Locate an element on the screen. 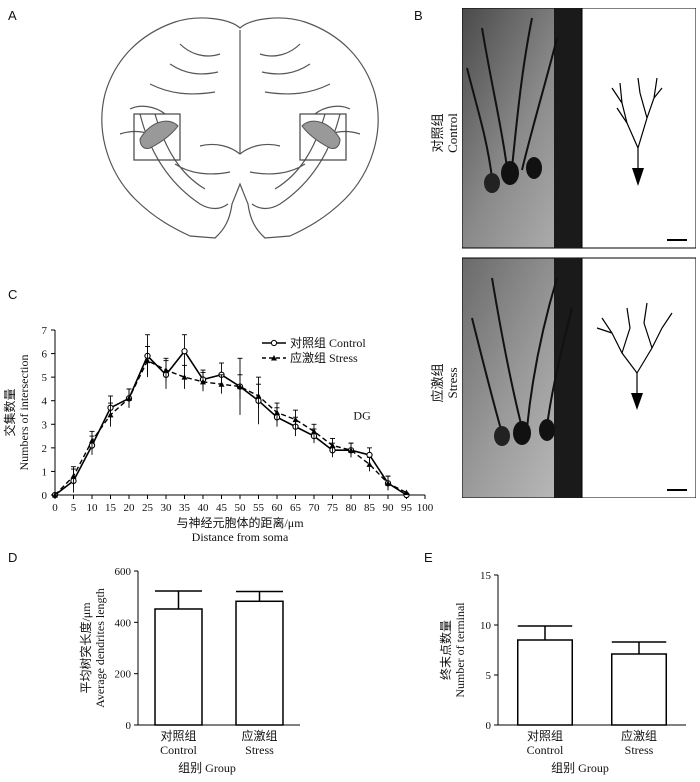 The width and height of the screenshot is (700, 782). panel-letter-e: E is located at coordinates (428, 557).